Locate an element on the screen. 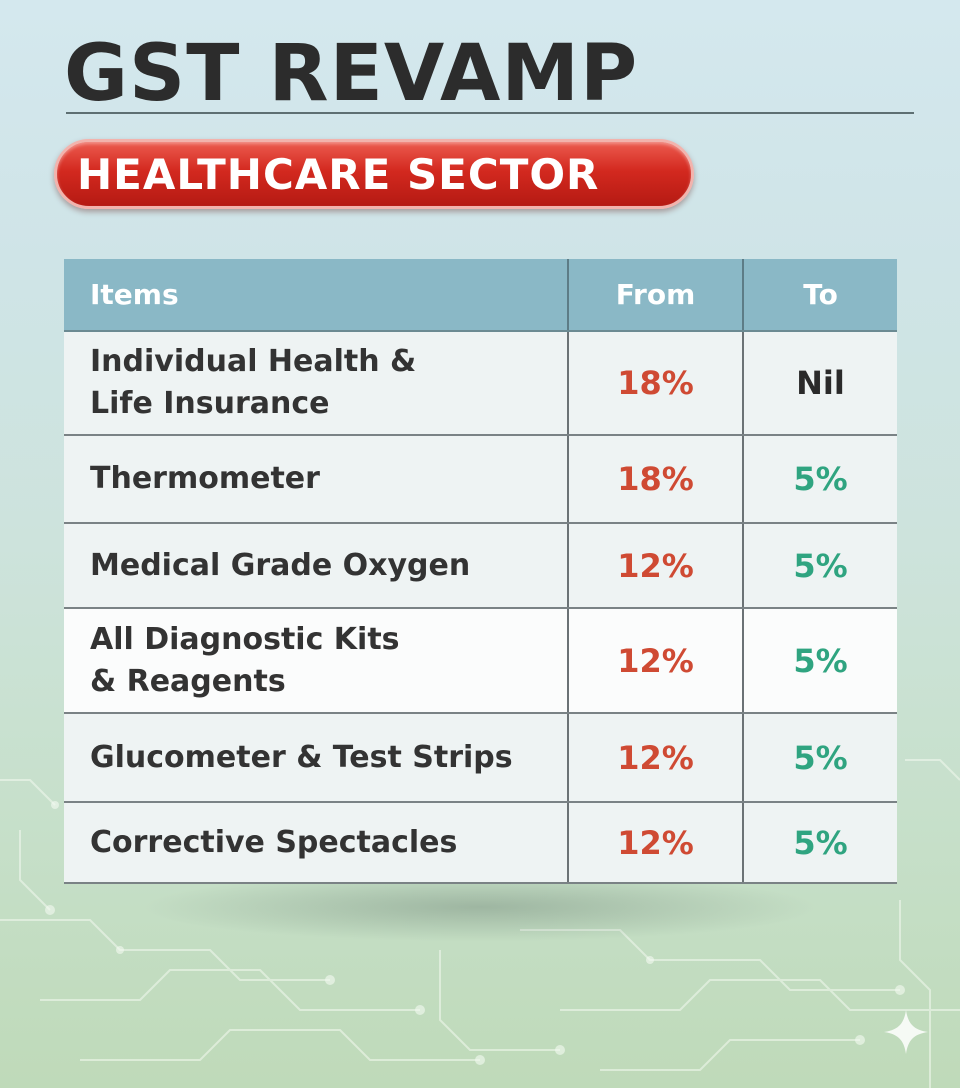 This screenshot has height=1088, width=960. table-row: Thermometer 18% 5% is located at coordinates (480, 479).